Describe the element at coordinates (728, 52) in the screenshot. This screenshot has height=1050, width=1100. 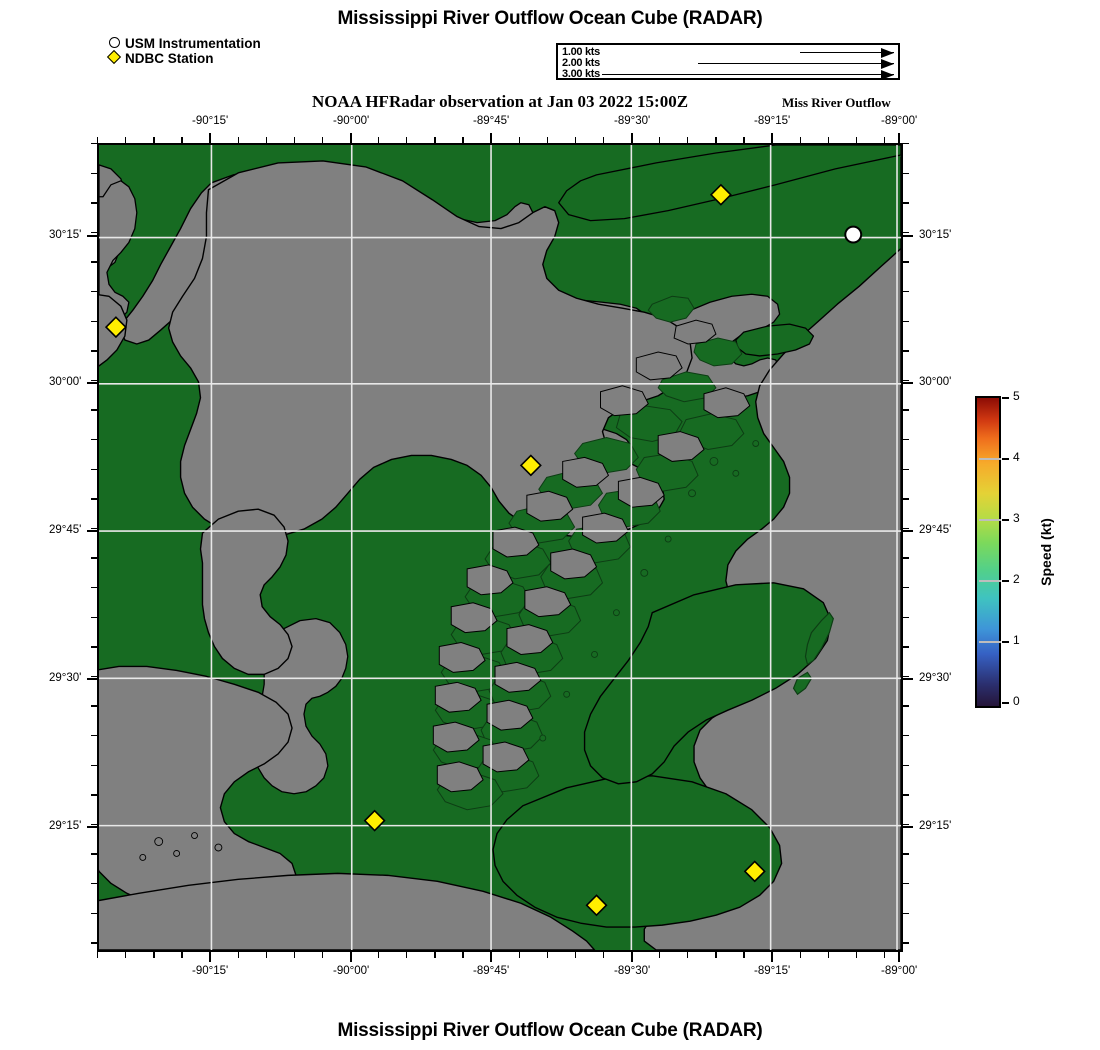
I see `vector-scale-row-1: 1.00 kts` at that location.